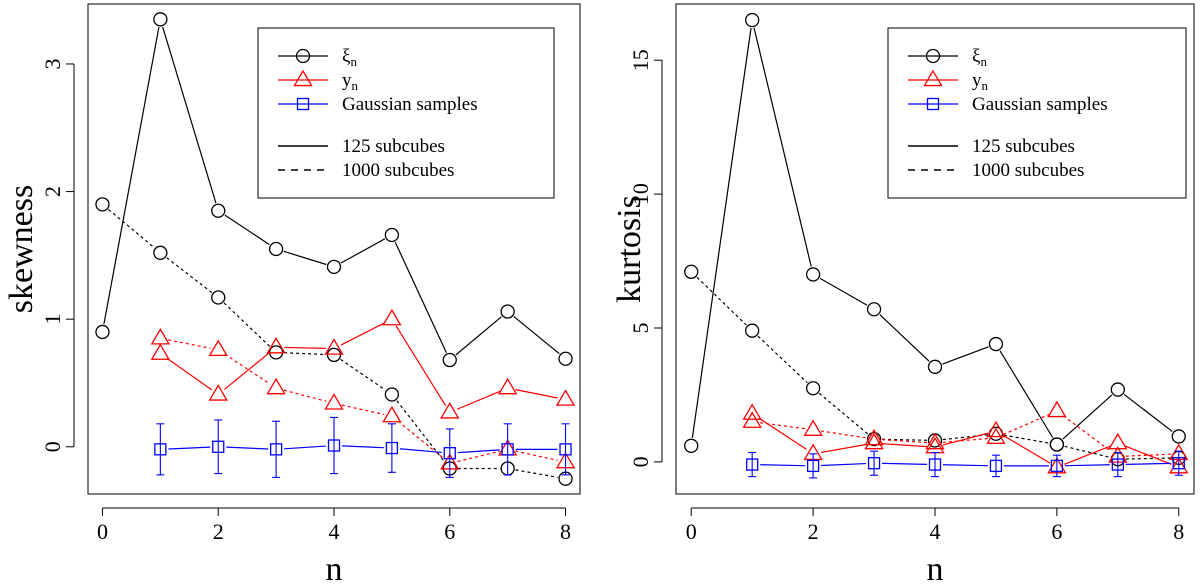 The height and width of the screenshot is (585, 1200). Describe the element at coordinates (57, 255) in the screenshot. I see `y-axis: 0 1 2 3` at that location.